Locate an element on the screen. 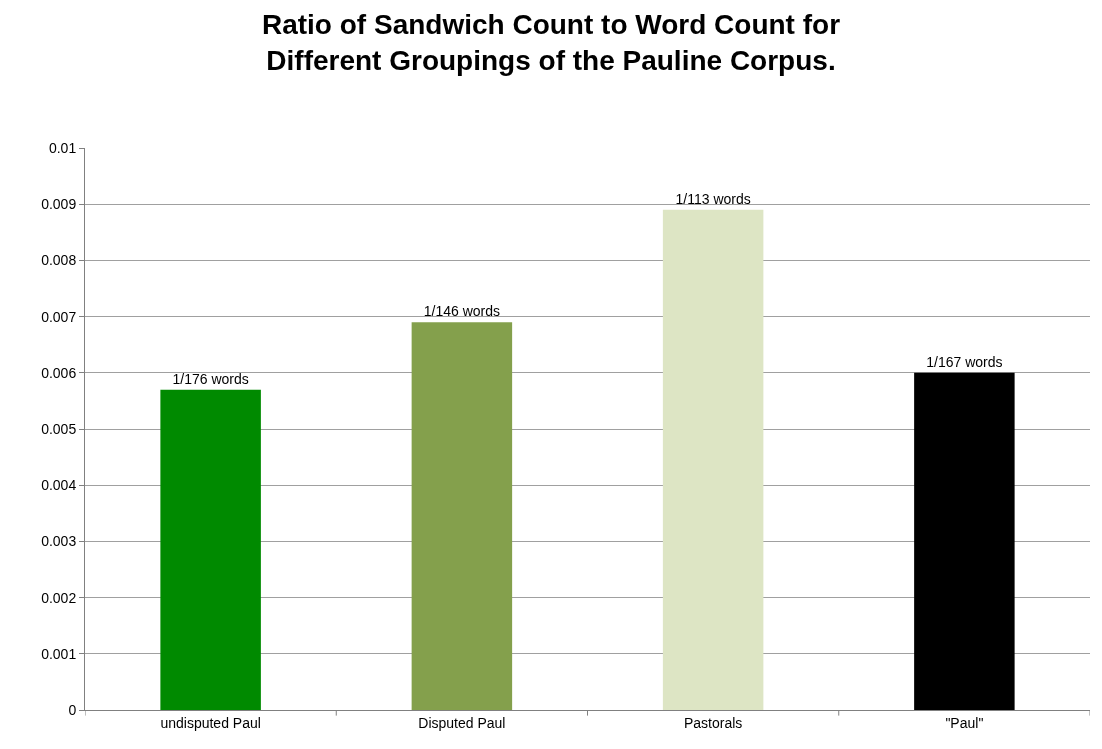 The image size is (1102, 749). data-label: 1/176 words is located at coordinates (210, 378).